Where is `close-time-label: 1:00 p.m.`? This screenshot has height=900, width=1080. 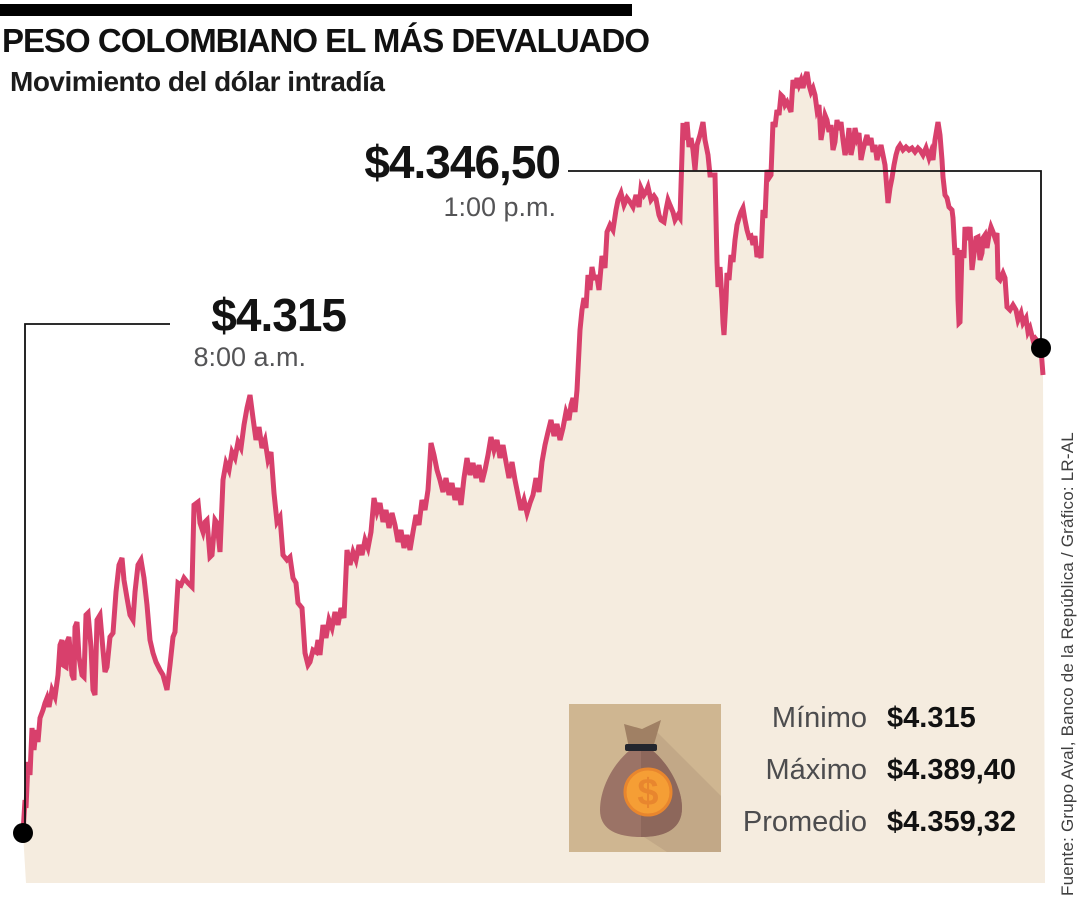 close-time-label: 1:00 p.m. is located at coordinates (499, 207).